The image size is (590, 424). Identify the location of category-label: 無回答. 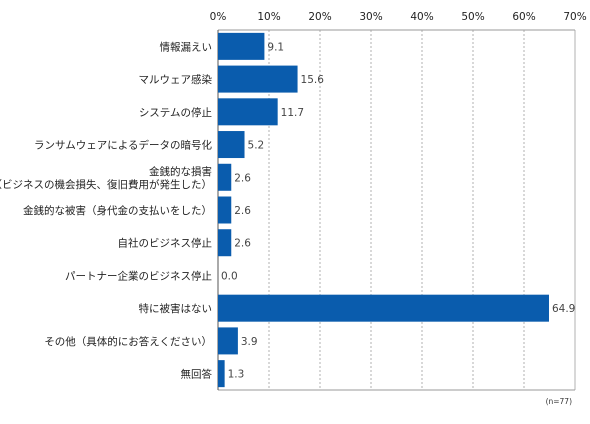
(197, 374).